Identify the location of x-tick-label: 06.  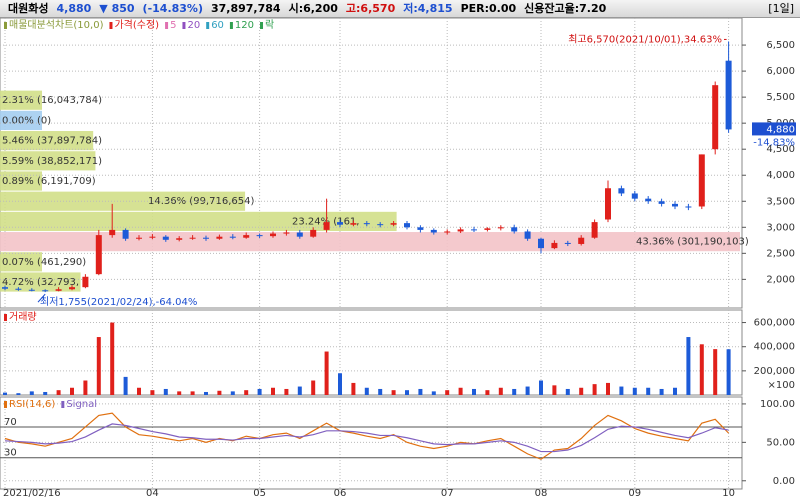
(340, 493).